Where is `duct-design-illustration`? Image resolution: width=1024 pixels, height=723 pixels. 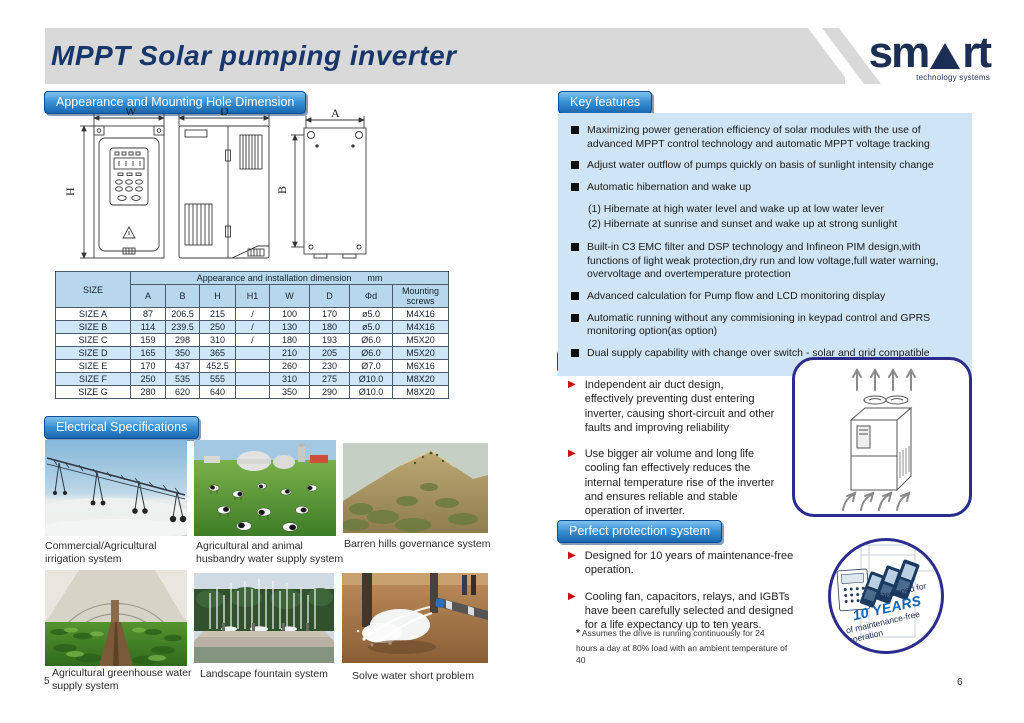 duct-design-illustration is located at coordinates (882, 437).